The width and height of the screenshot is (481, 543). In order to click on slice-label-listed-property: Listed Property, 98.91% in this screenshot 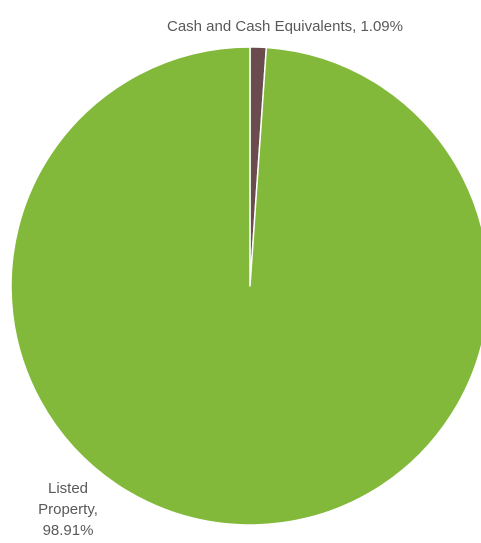, I will do `click(68, 509)`.